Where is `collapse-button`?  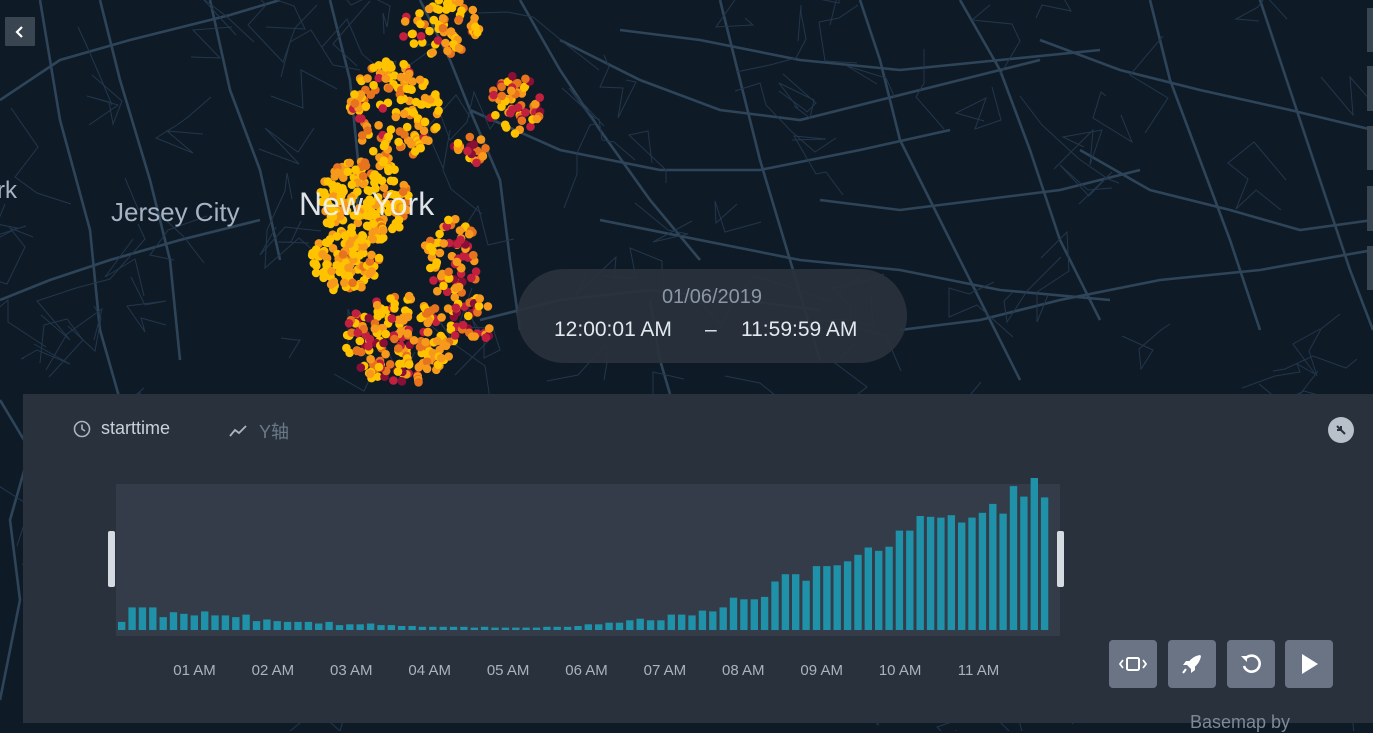
collapse-button is located at coordinates (1341, 430).